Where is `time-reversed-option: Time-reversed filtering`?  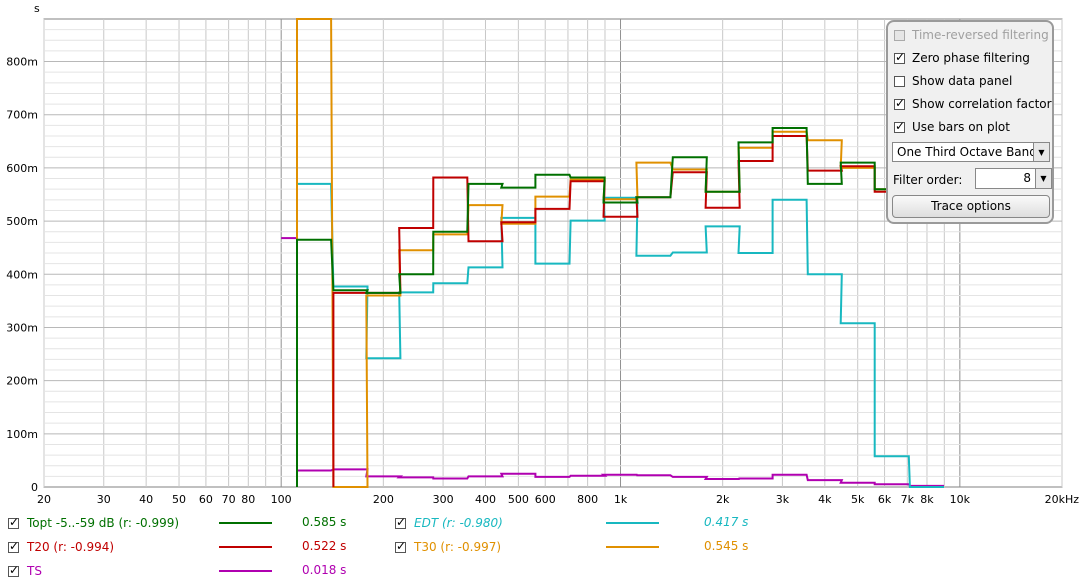 time-reversed-option: Time-reversed filtering is located at coordinates (971, 35).